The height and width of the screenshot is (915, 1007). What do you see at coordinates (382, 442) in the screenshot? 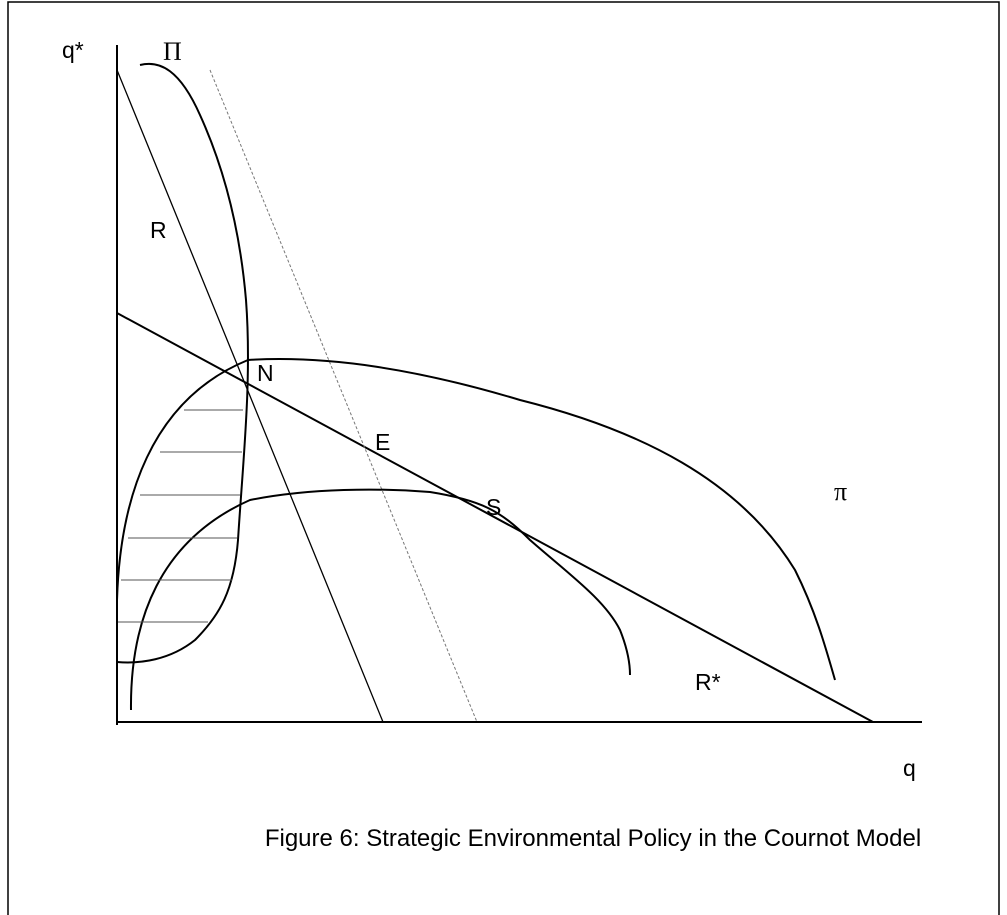
I see `point-label-e: E` at bounding box center [382, 442].